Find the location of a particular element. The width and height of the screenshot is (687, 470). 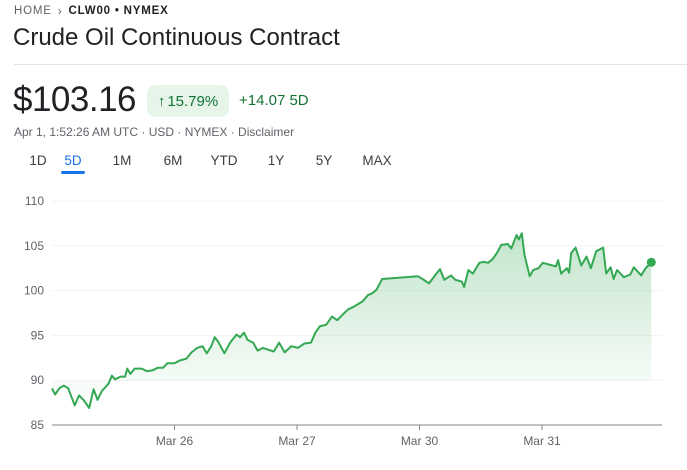

tab-1d: 1D is located at coordinates (38, 160).